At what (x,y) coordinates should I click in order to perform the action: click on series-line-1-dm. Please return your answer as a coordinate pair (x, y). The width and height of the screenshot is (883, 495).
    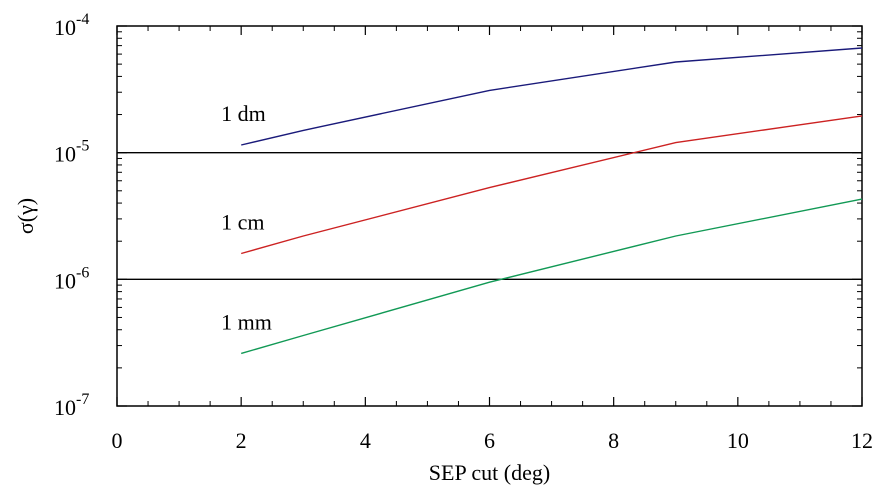
    Looking at the image, I should click on (552, 96).